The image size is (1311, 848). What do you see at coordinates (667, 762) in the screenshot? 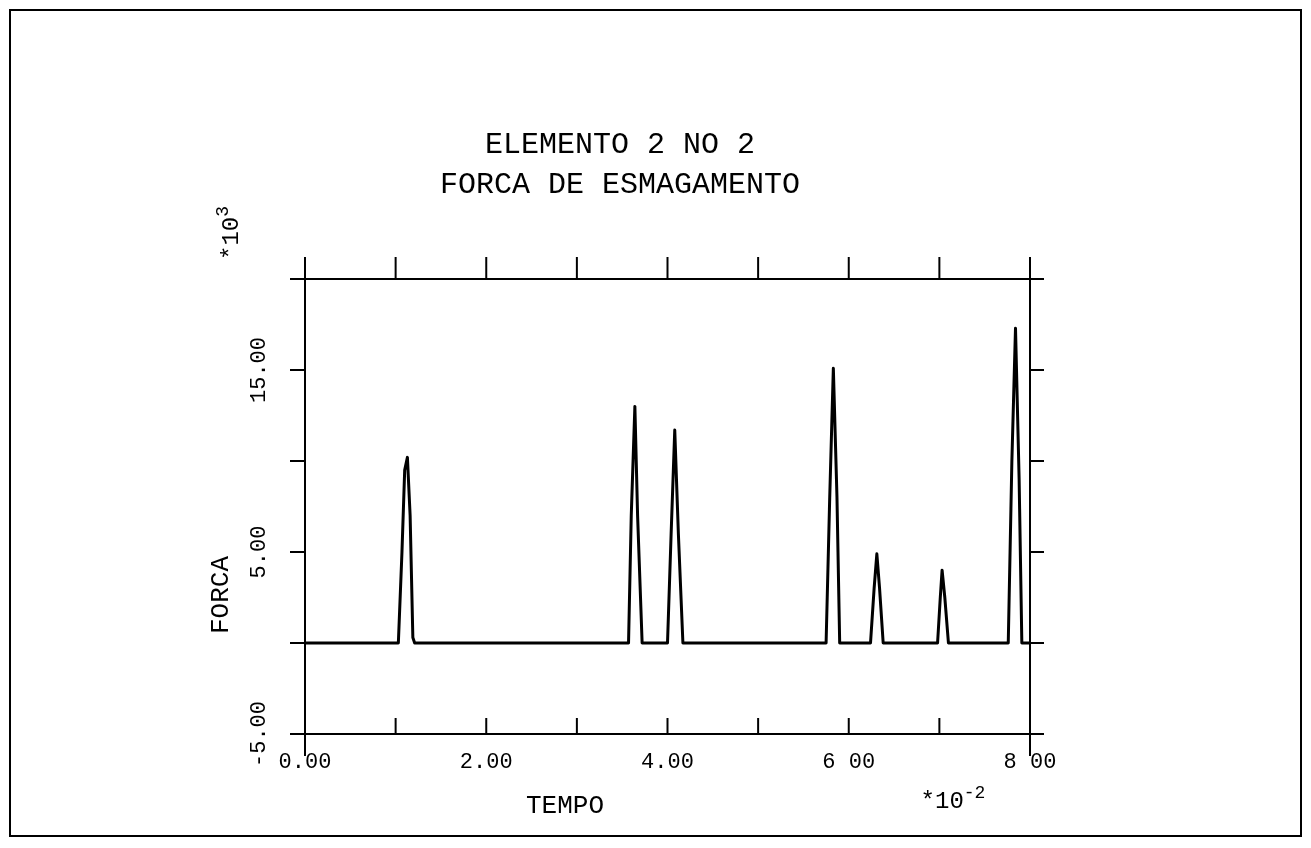
I see `x-tick-label: 4.00` at bounding box center [667, 762].